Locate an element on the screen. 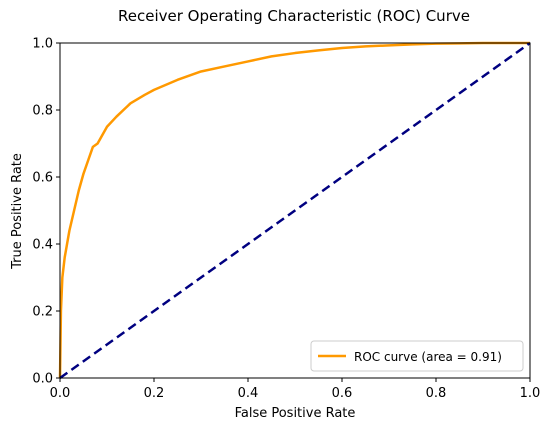 This screenshot has height=429, width=550. x-tick-label: 0.8 is located at coordinates (436, 393).